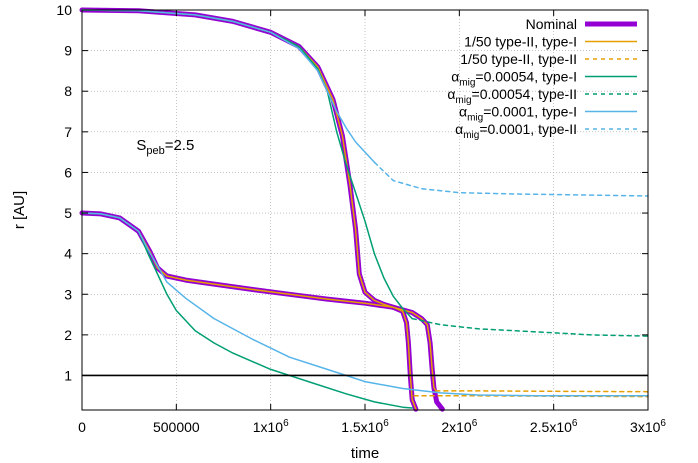 Image resolution: width=698 pixels, height=463 pixels. What do you see at coordinates (64, 10) in the screenshot?
I see `y-tick-label: 10` at bounding box center [64, 10].